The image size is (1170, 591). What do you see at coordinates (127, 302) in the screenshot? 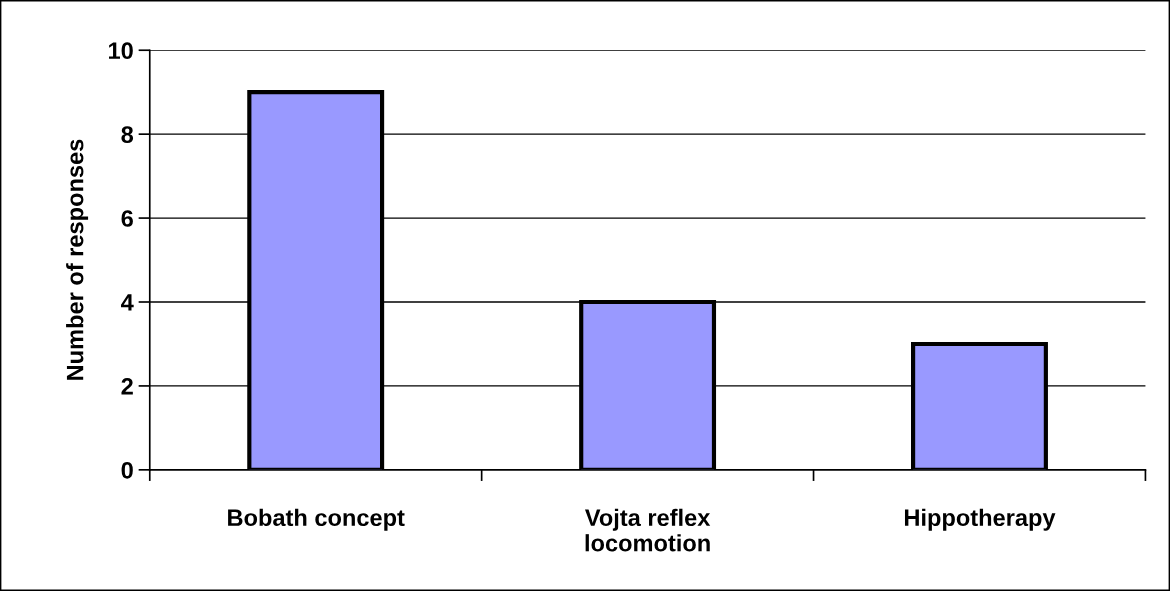
I see `y-tick-label: 4` at bounding box center [127, 302].